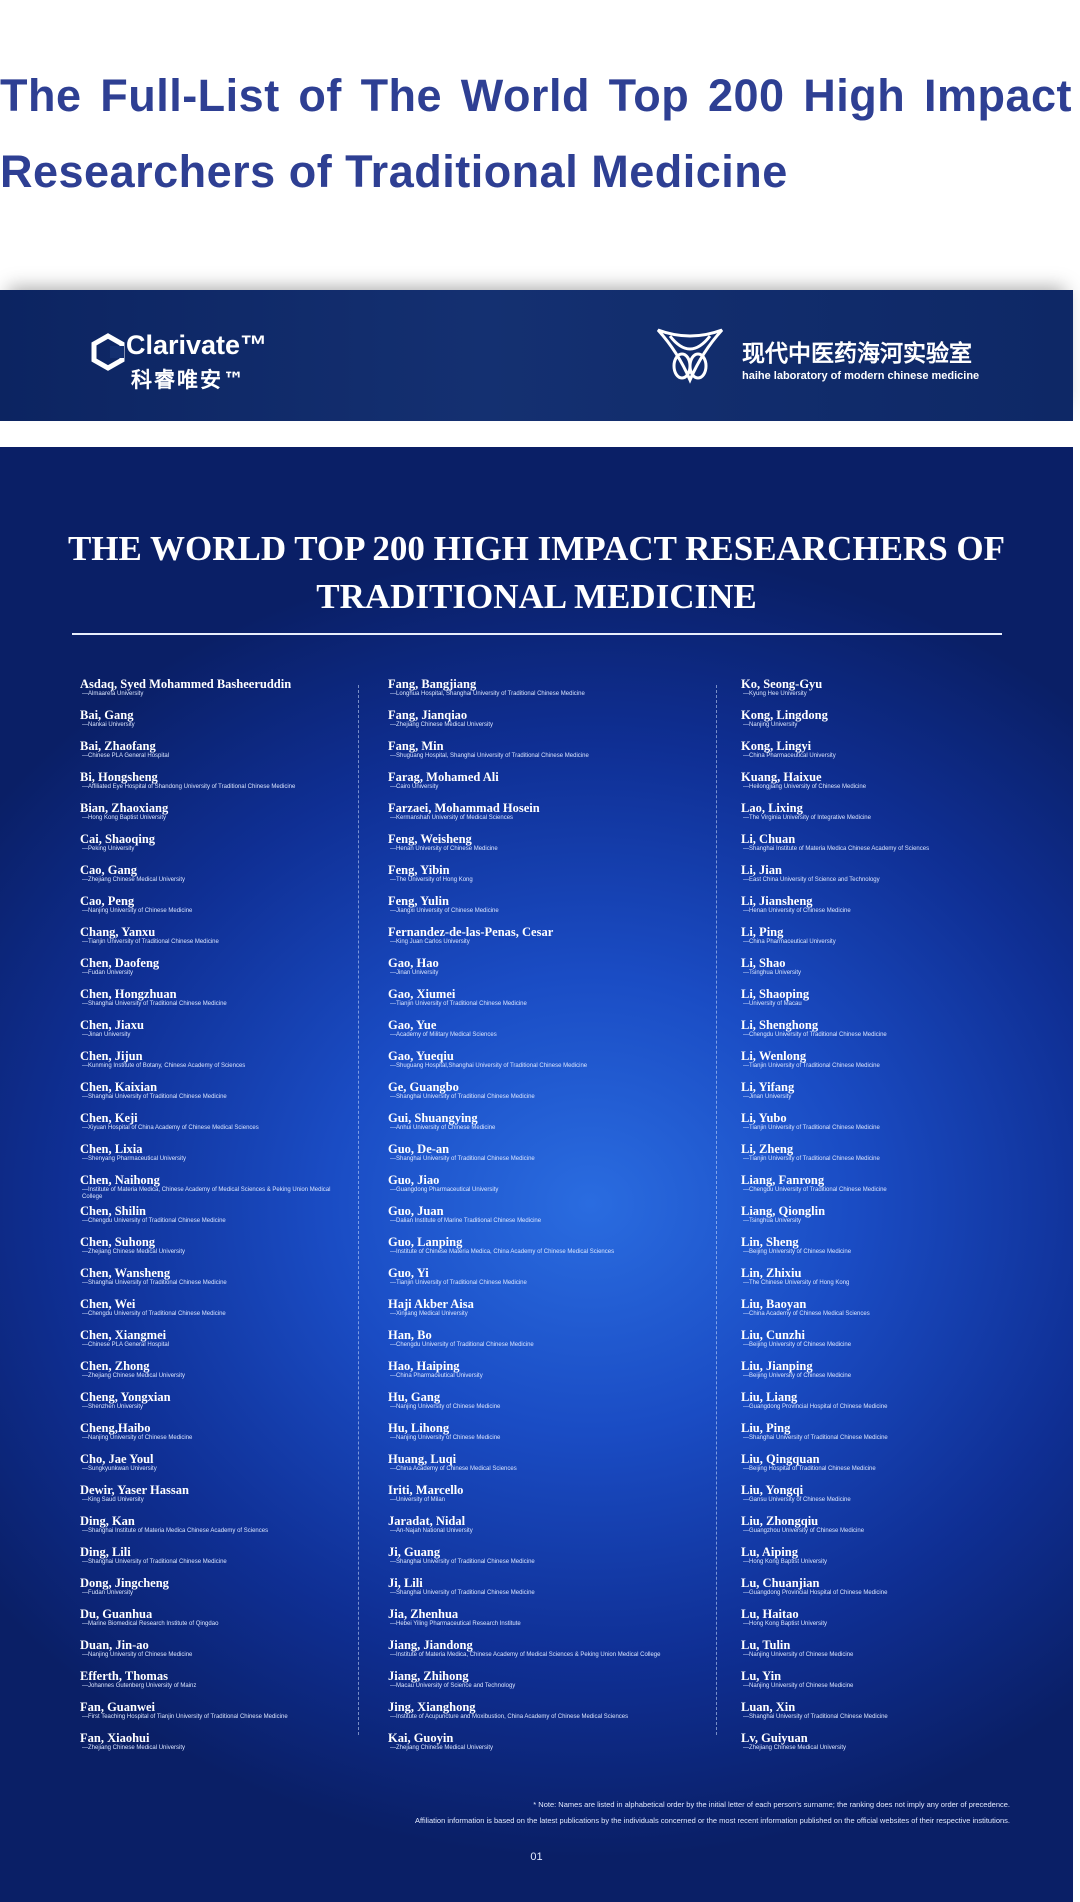  I want to click on researcher-name: Bian, Zhaoxiang, so click(124, 808).